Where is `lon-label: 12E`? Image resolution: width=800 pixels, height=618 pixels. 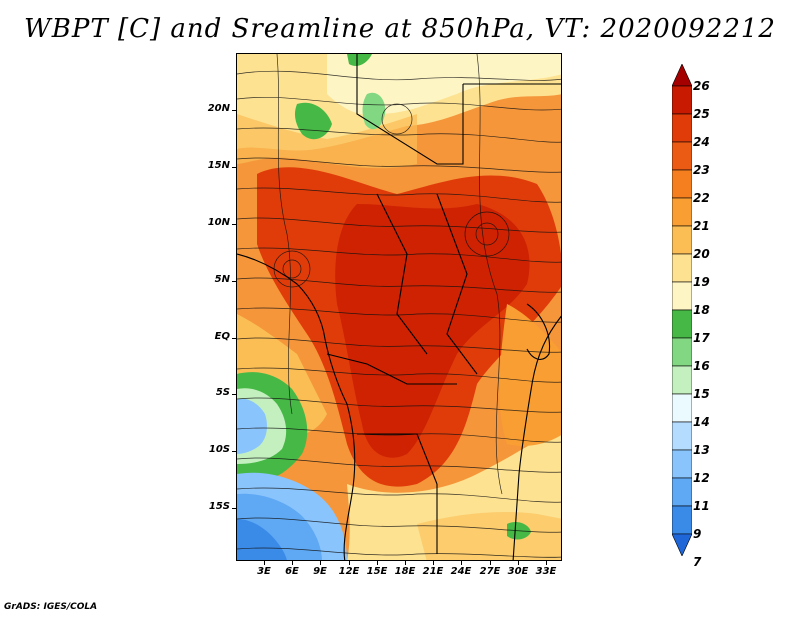 lon-label: 12E is located at coordinates (349, 571).